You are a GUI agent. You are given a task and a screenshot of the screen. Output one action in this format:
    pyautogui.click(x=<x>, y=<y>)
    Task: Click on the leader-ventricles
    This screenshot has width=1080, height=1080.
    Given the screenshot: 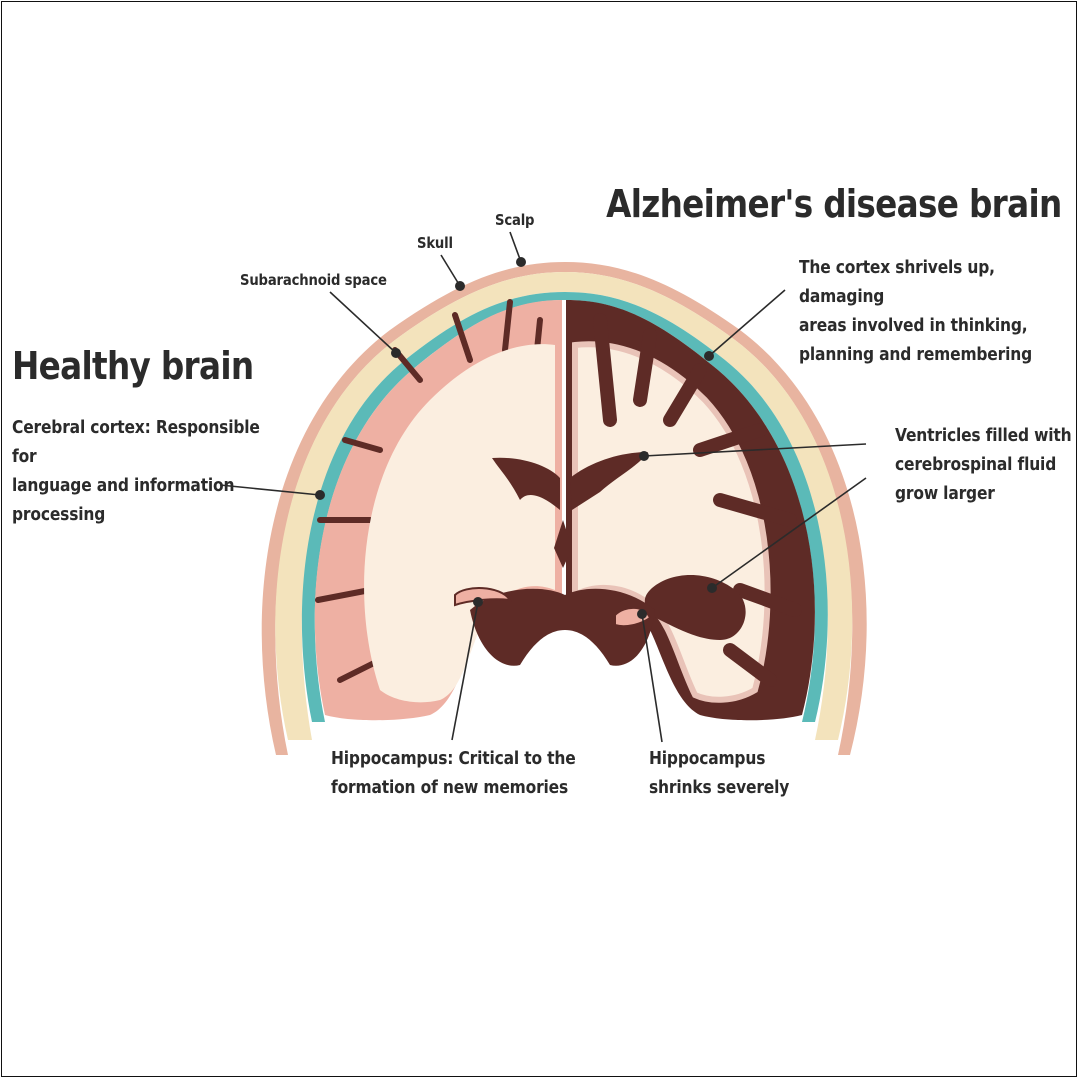 What is the action you would take?
    pyautogui.click(x=755, y=450)
    